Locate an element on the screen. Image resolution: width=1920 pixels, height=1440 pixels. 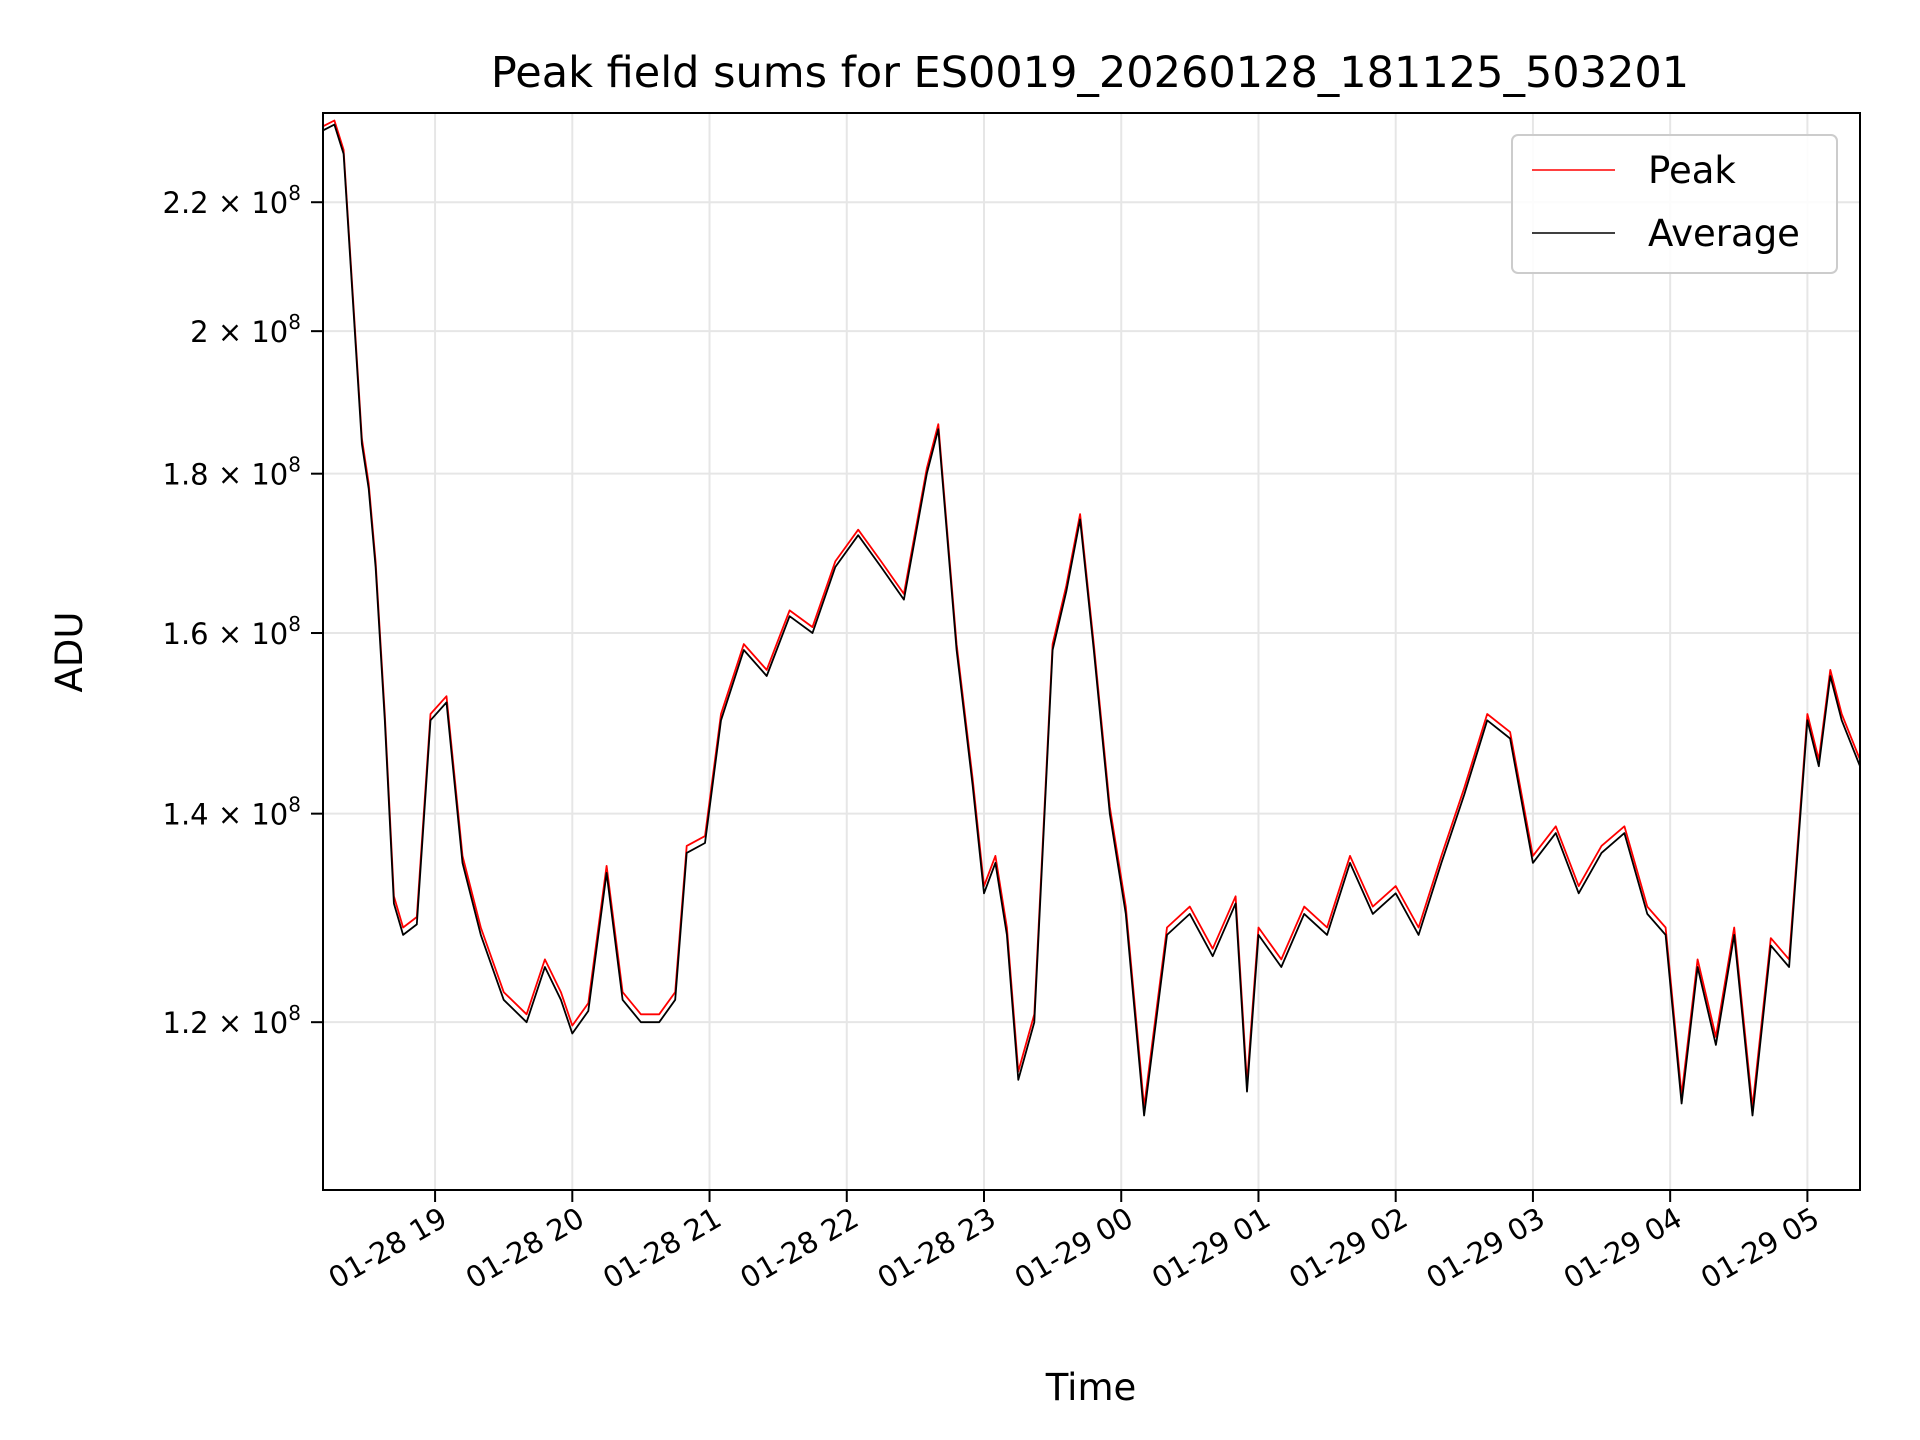
y-tick-label: 2 × 108 is located at coordinates (245, 329).